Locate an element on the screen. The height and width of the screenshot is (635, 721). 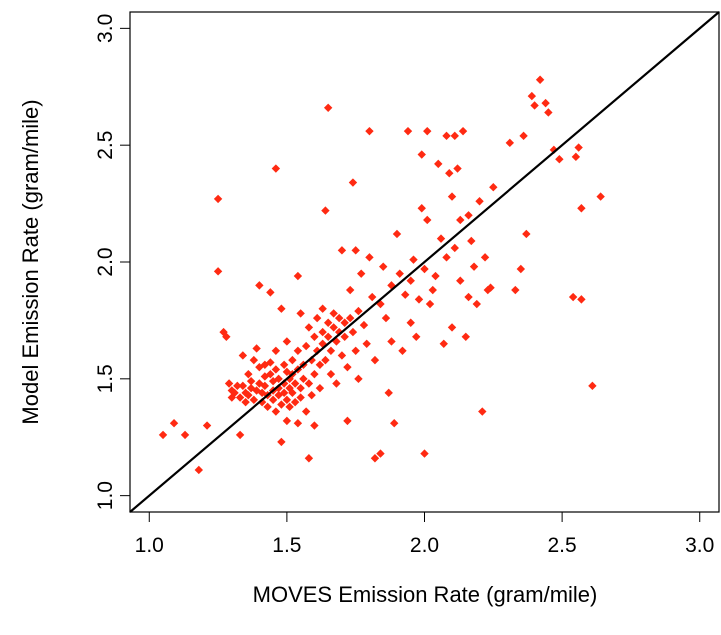
x-tick-label: 2.0 is located at coordinates (424, 545).